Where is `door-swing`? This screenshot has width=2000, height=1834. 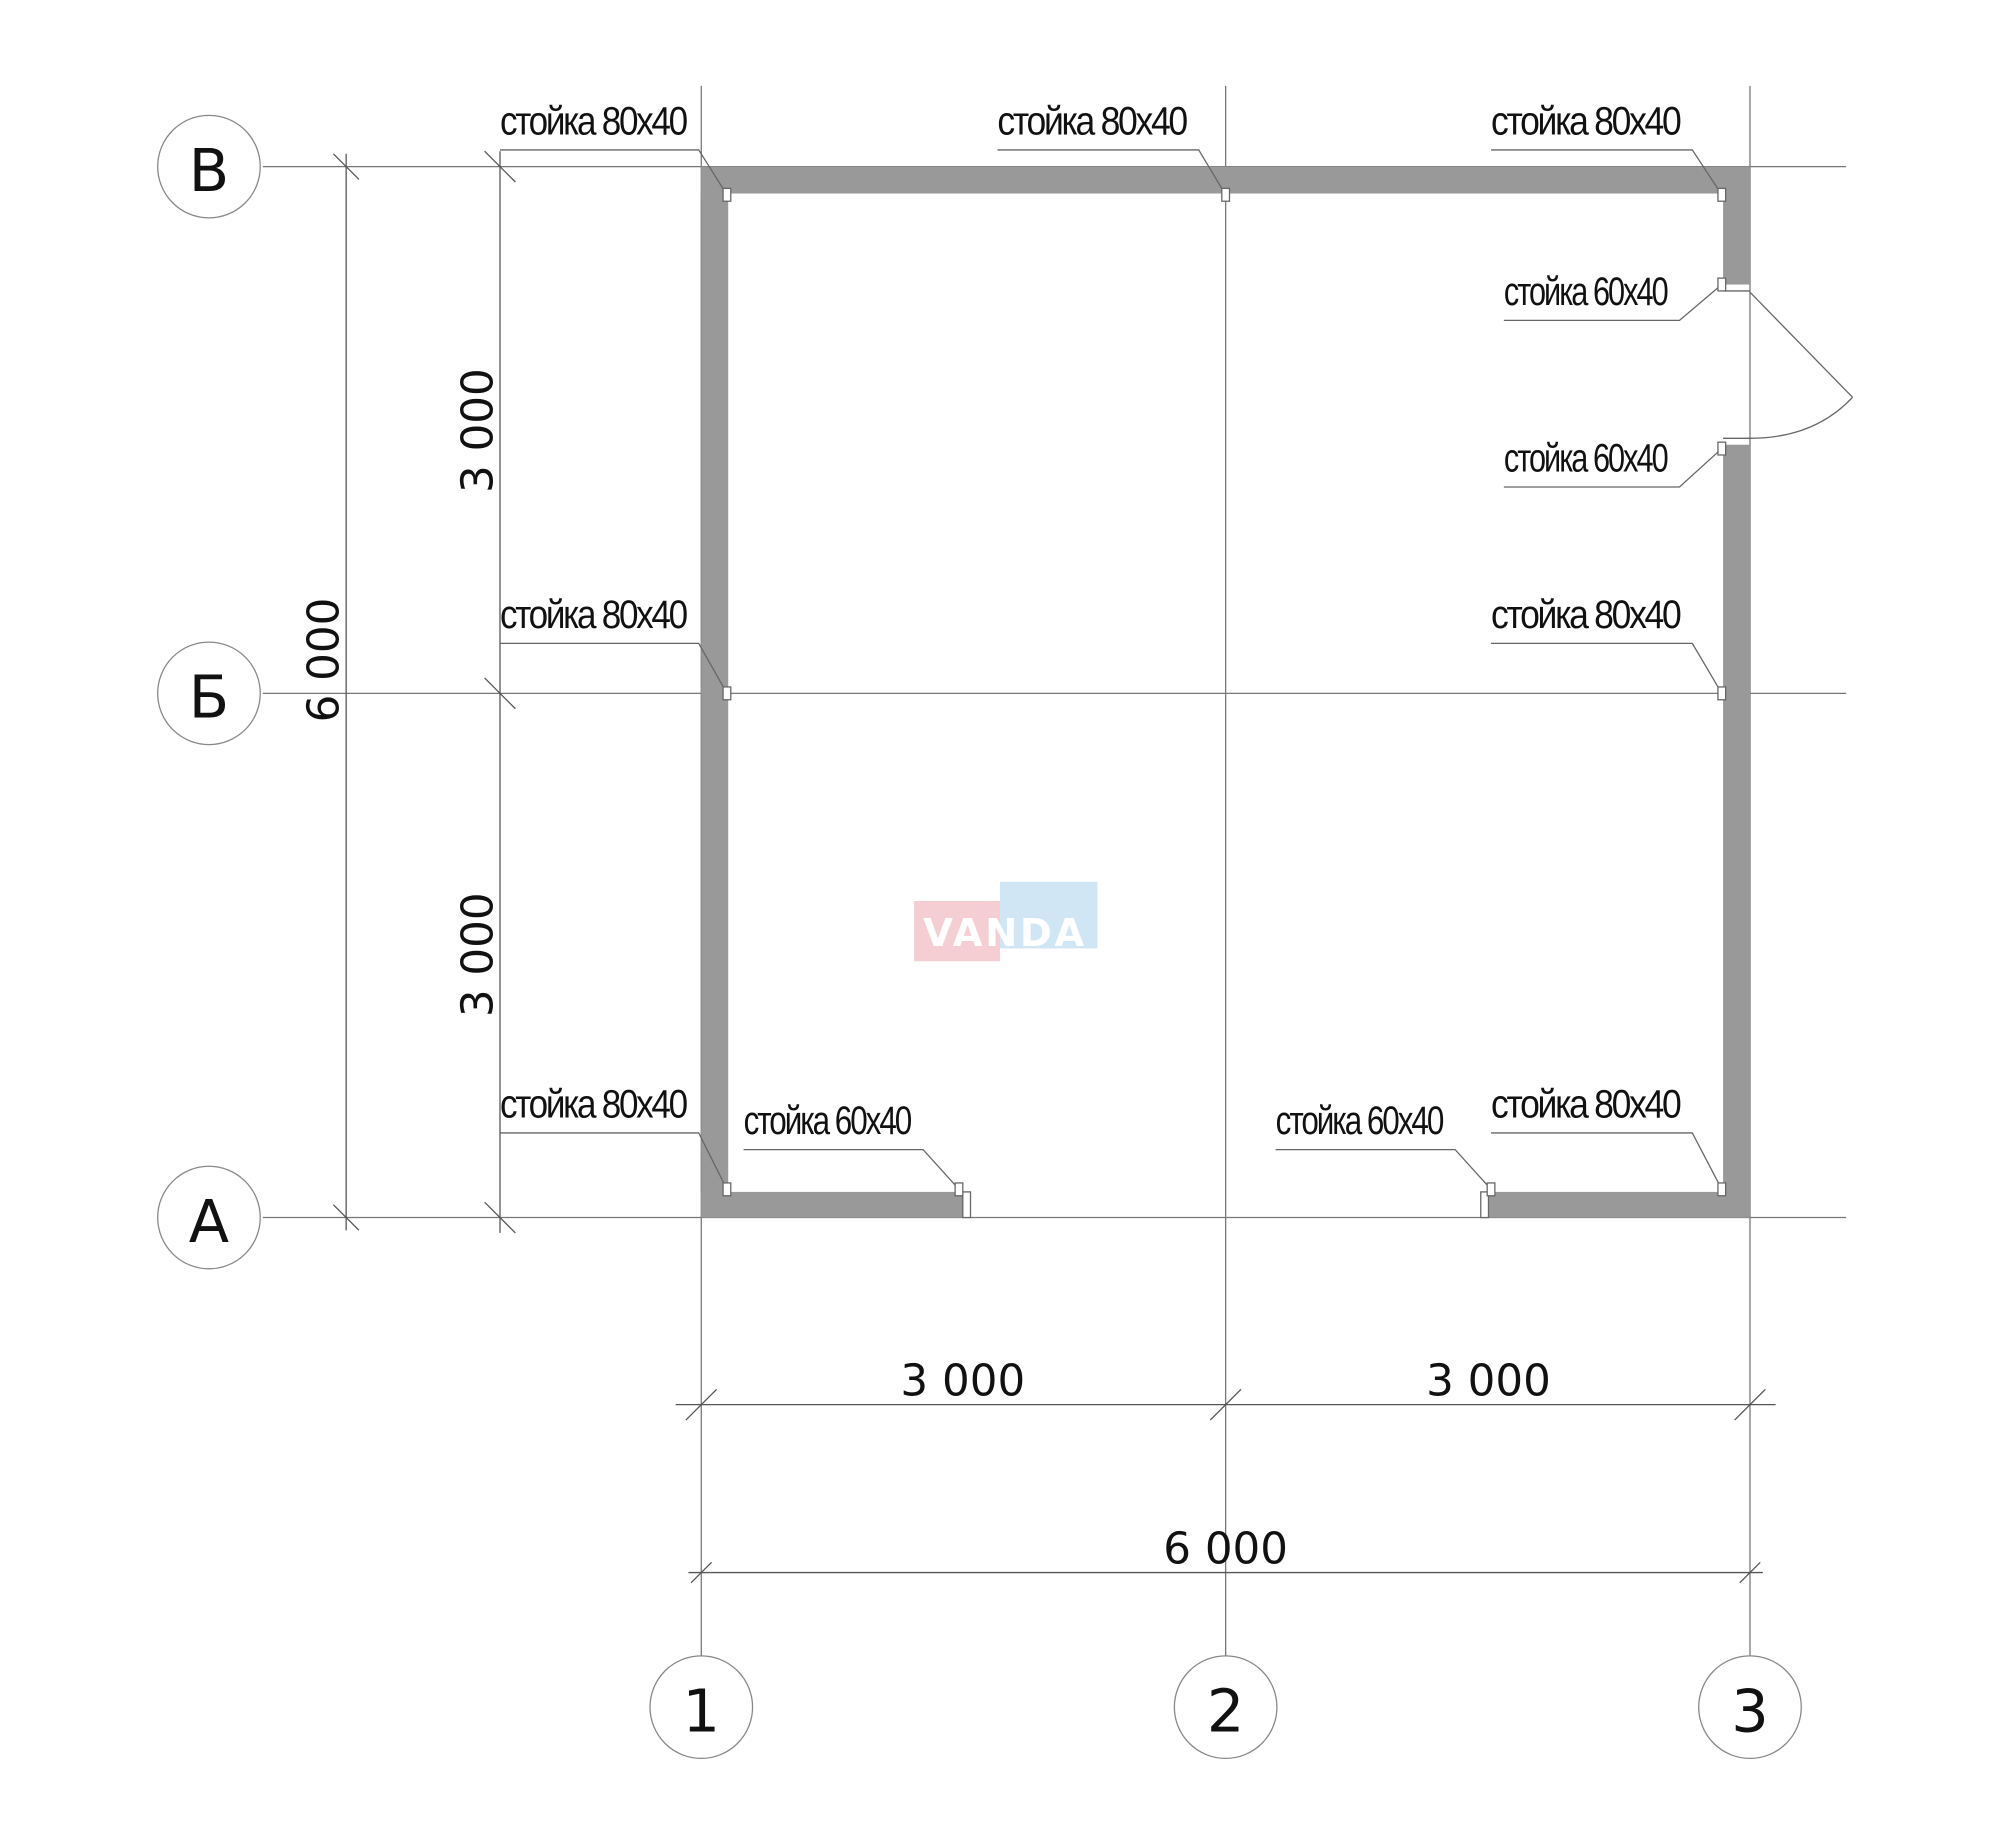
door-swing is located at coordinates (1788, 364).